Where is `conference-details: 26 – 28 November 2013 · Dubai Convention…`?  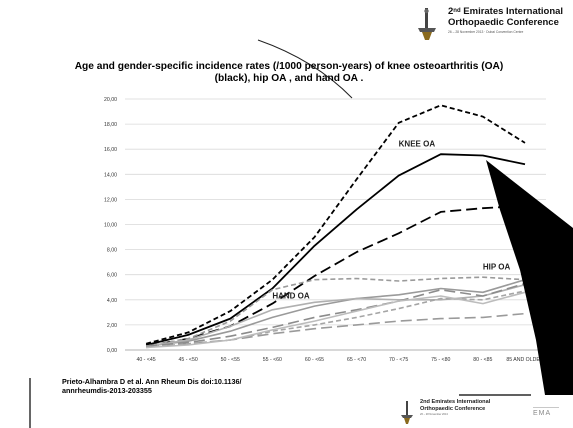
conference-details: 26 – 28 November 2013 · Dubai Convention… is located at coordinates (486, 32).